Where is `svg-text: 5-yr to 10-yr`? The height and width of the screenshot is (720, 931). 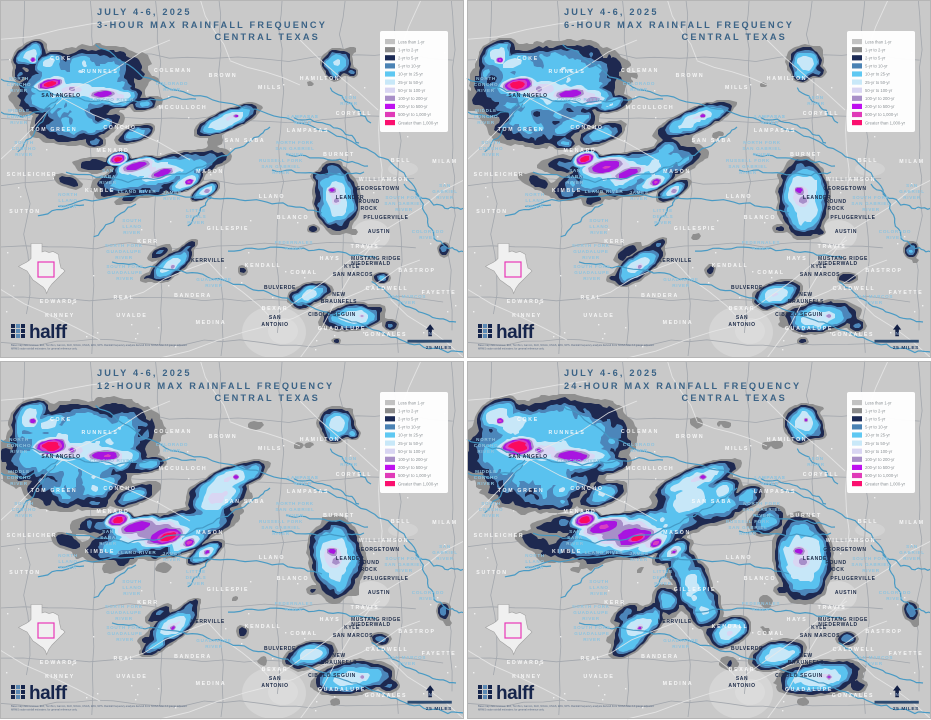 svg-text: 5-yr to 10-yr is located at coordinates (409, 66).